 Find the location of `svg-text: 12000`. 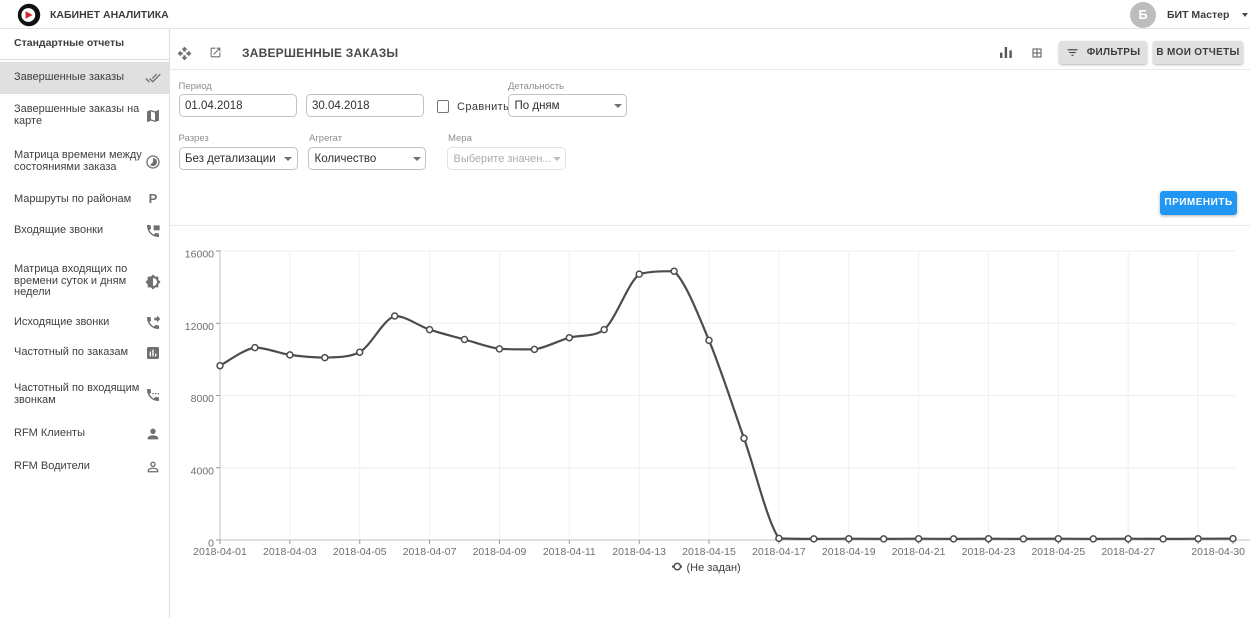

svg-text: 12000 is located at coordinates (199, 327).